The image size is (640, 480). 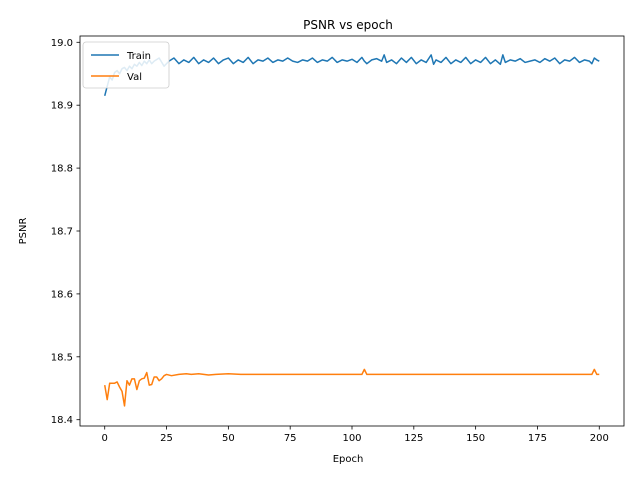 I want to click on chart-title: PSNR vs epoch, so click(x=348, y=25).